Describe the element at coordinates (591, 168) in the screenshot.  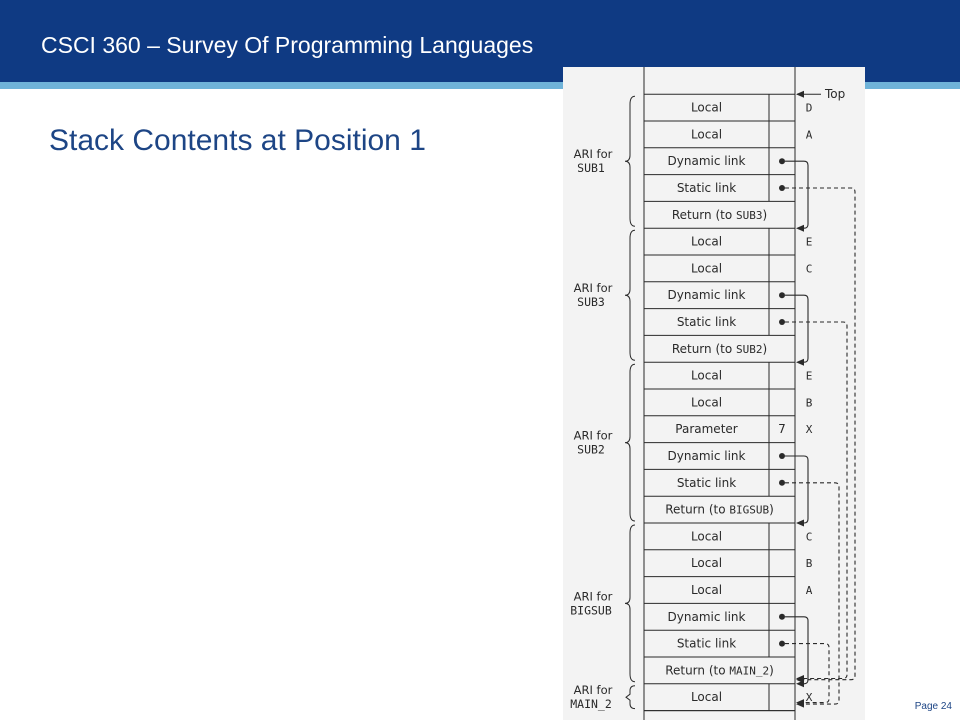
I see `ari-name: SUB1` at that location.